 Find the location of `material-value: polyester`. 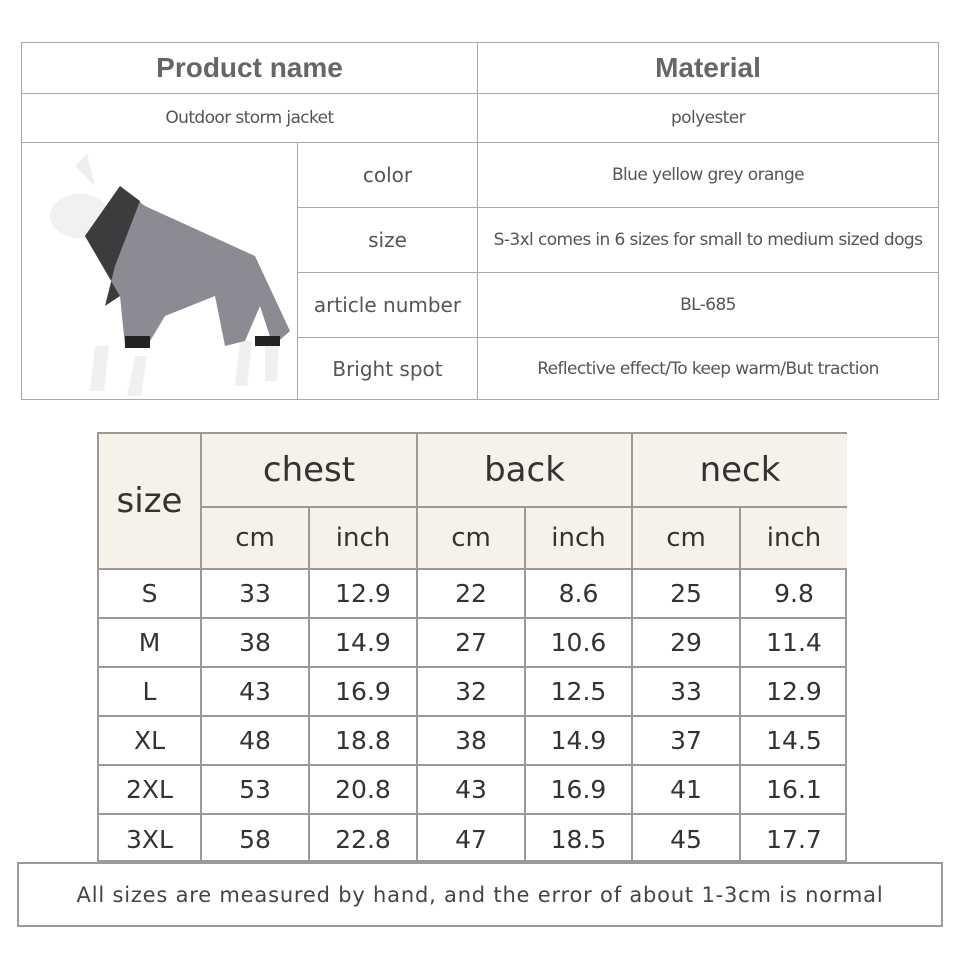

material-value: polyester is located at coordinates (708, 118).